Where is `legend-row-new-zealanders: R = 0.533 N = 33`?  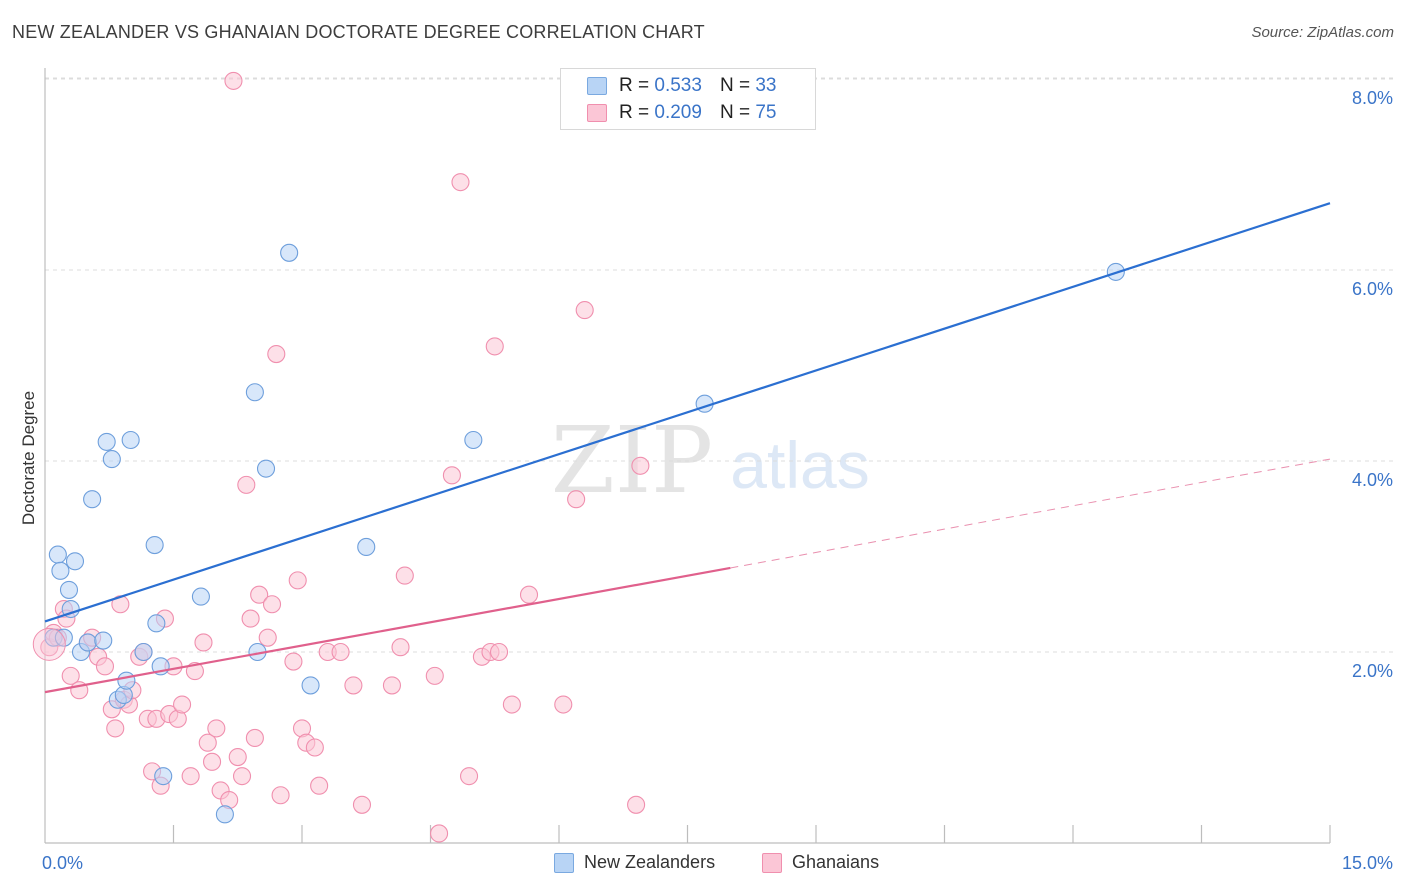 legend-row-new-zealanders: R = 0.533 N = 33 is located at coordinates (681, 86).